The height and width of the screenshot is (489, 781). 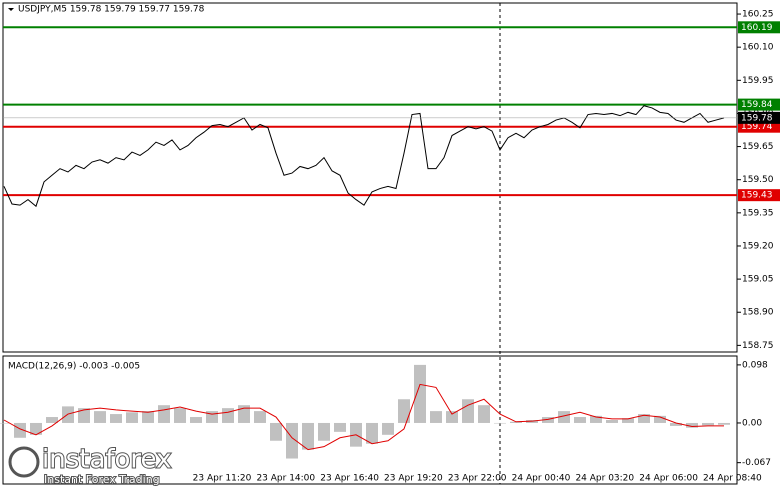 I want to click on x-tick-label: 23 Apr 16:40, so click(x=349, y=479).